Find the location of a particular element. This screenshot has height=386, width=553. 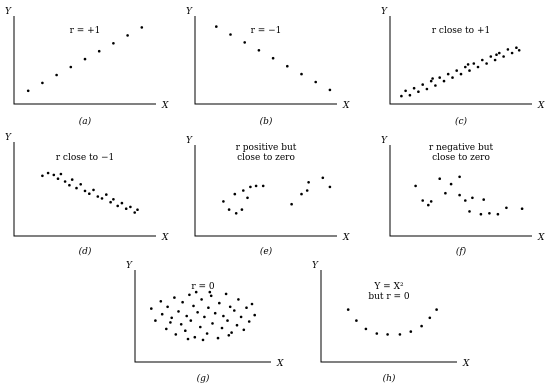

y-axis-label-a: Y is located at coordinates (8, 12).